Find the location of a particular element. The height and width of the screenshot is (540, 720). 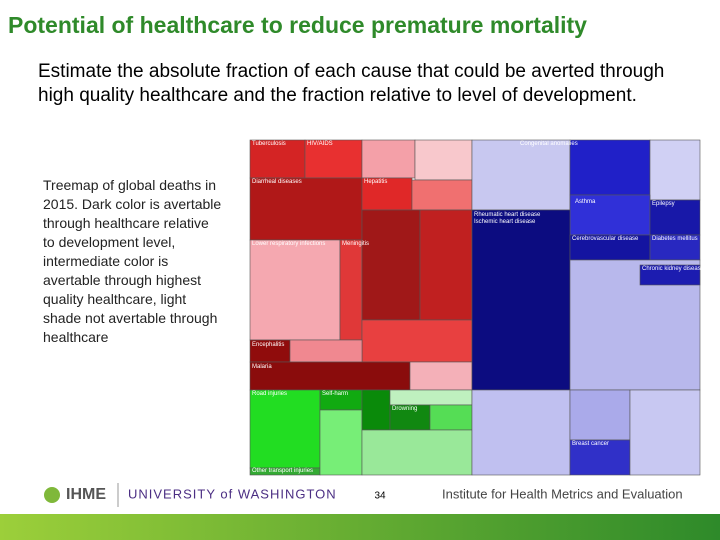

treemap-label: Tuberculosis is located at coordinates (269, 144).